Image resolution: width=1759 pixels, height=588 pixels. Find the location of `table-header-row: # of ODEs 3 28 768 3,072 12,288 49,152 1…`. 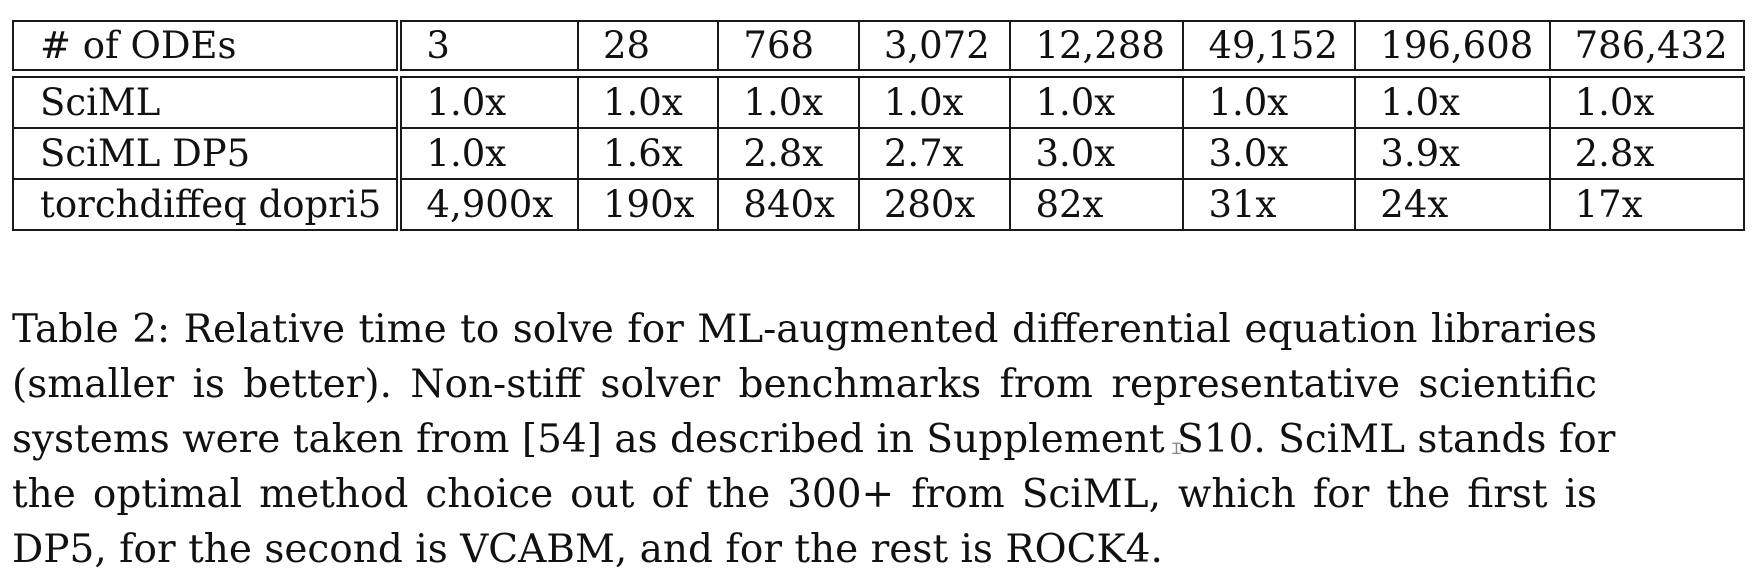

table-header-row: # of ODEs 3 28 768 3,072 12,288 49,152 1… is located at coordinates (878, 45).